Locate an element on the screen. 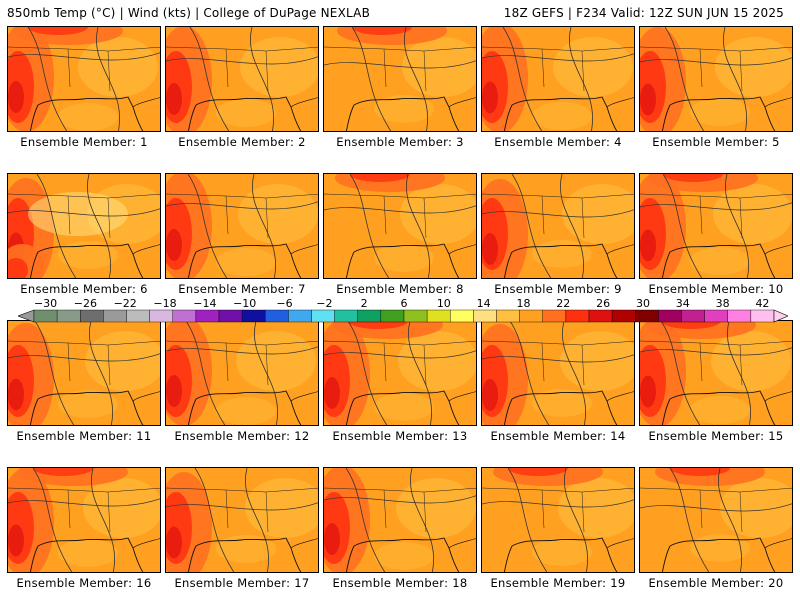 Image resolution: width=800 pixels, height=600 pixels. ensemble-member-label: Ensemble Member: 18 is located at coordinates (400, 583).